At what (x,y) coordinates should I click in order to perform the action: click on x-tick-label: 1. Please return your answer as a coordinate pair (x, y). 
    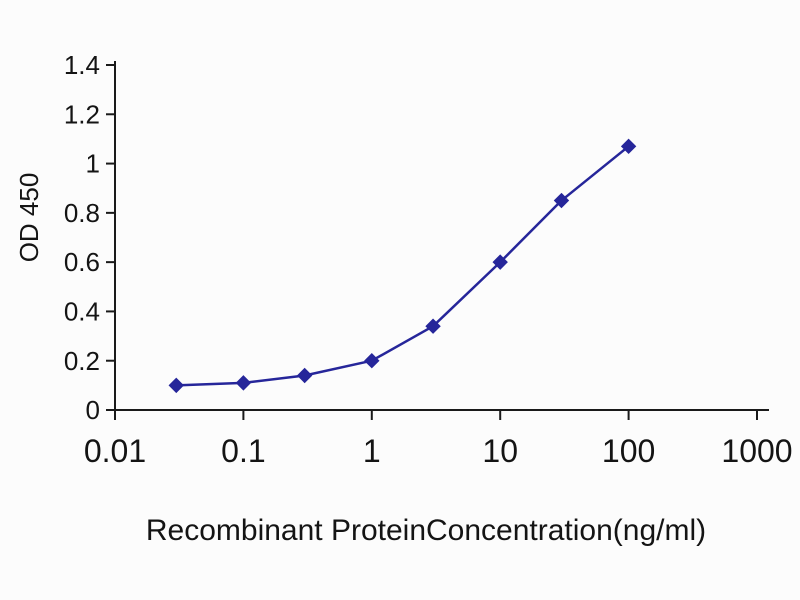
    Looking at the image, I should click on (372, 451).